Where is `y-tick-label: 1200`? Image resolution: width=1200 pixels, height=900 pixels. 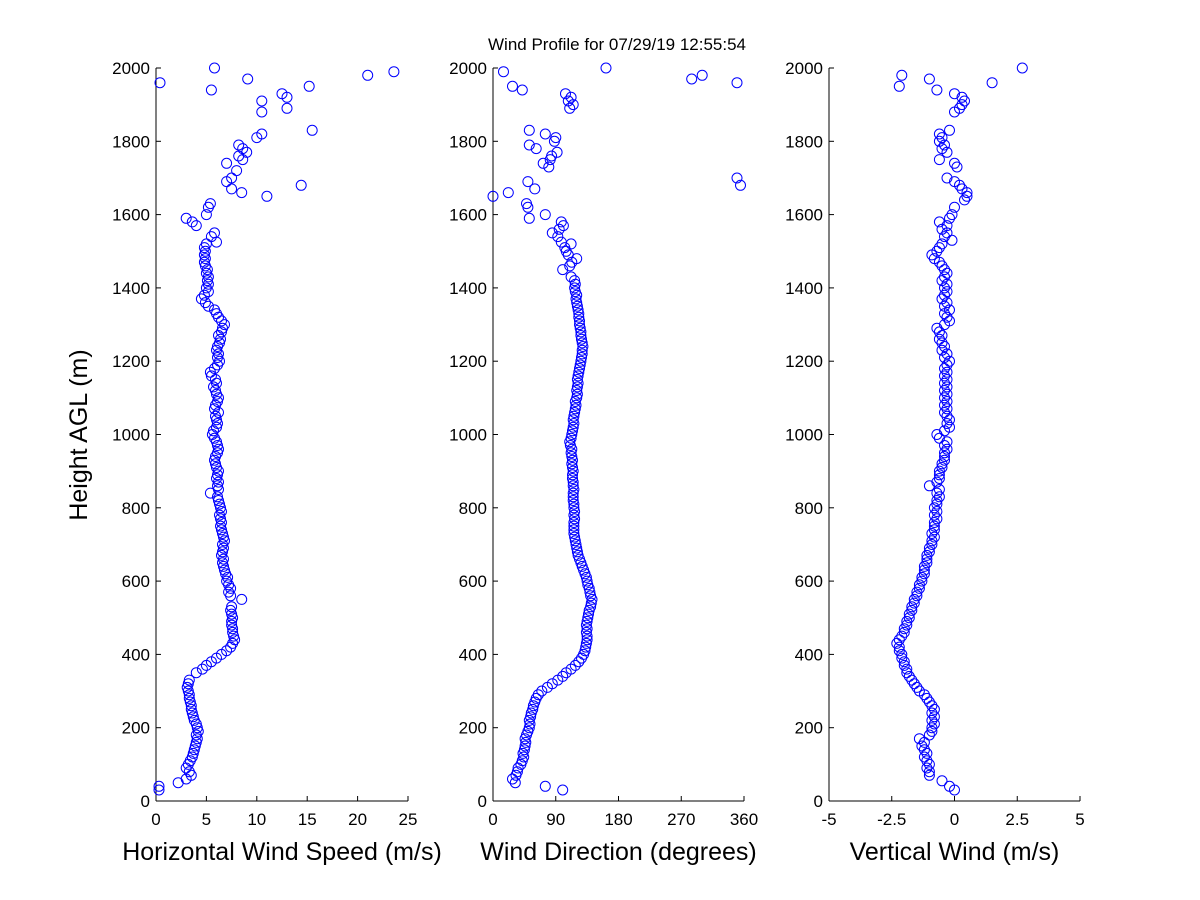
y-tick-label: 1200 is located at coordinates (468, 361).